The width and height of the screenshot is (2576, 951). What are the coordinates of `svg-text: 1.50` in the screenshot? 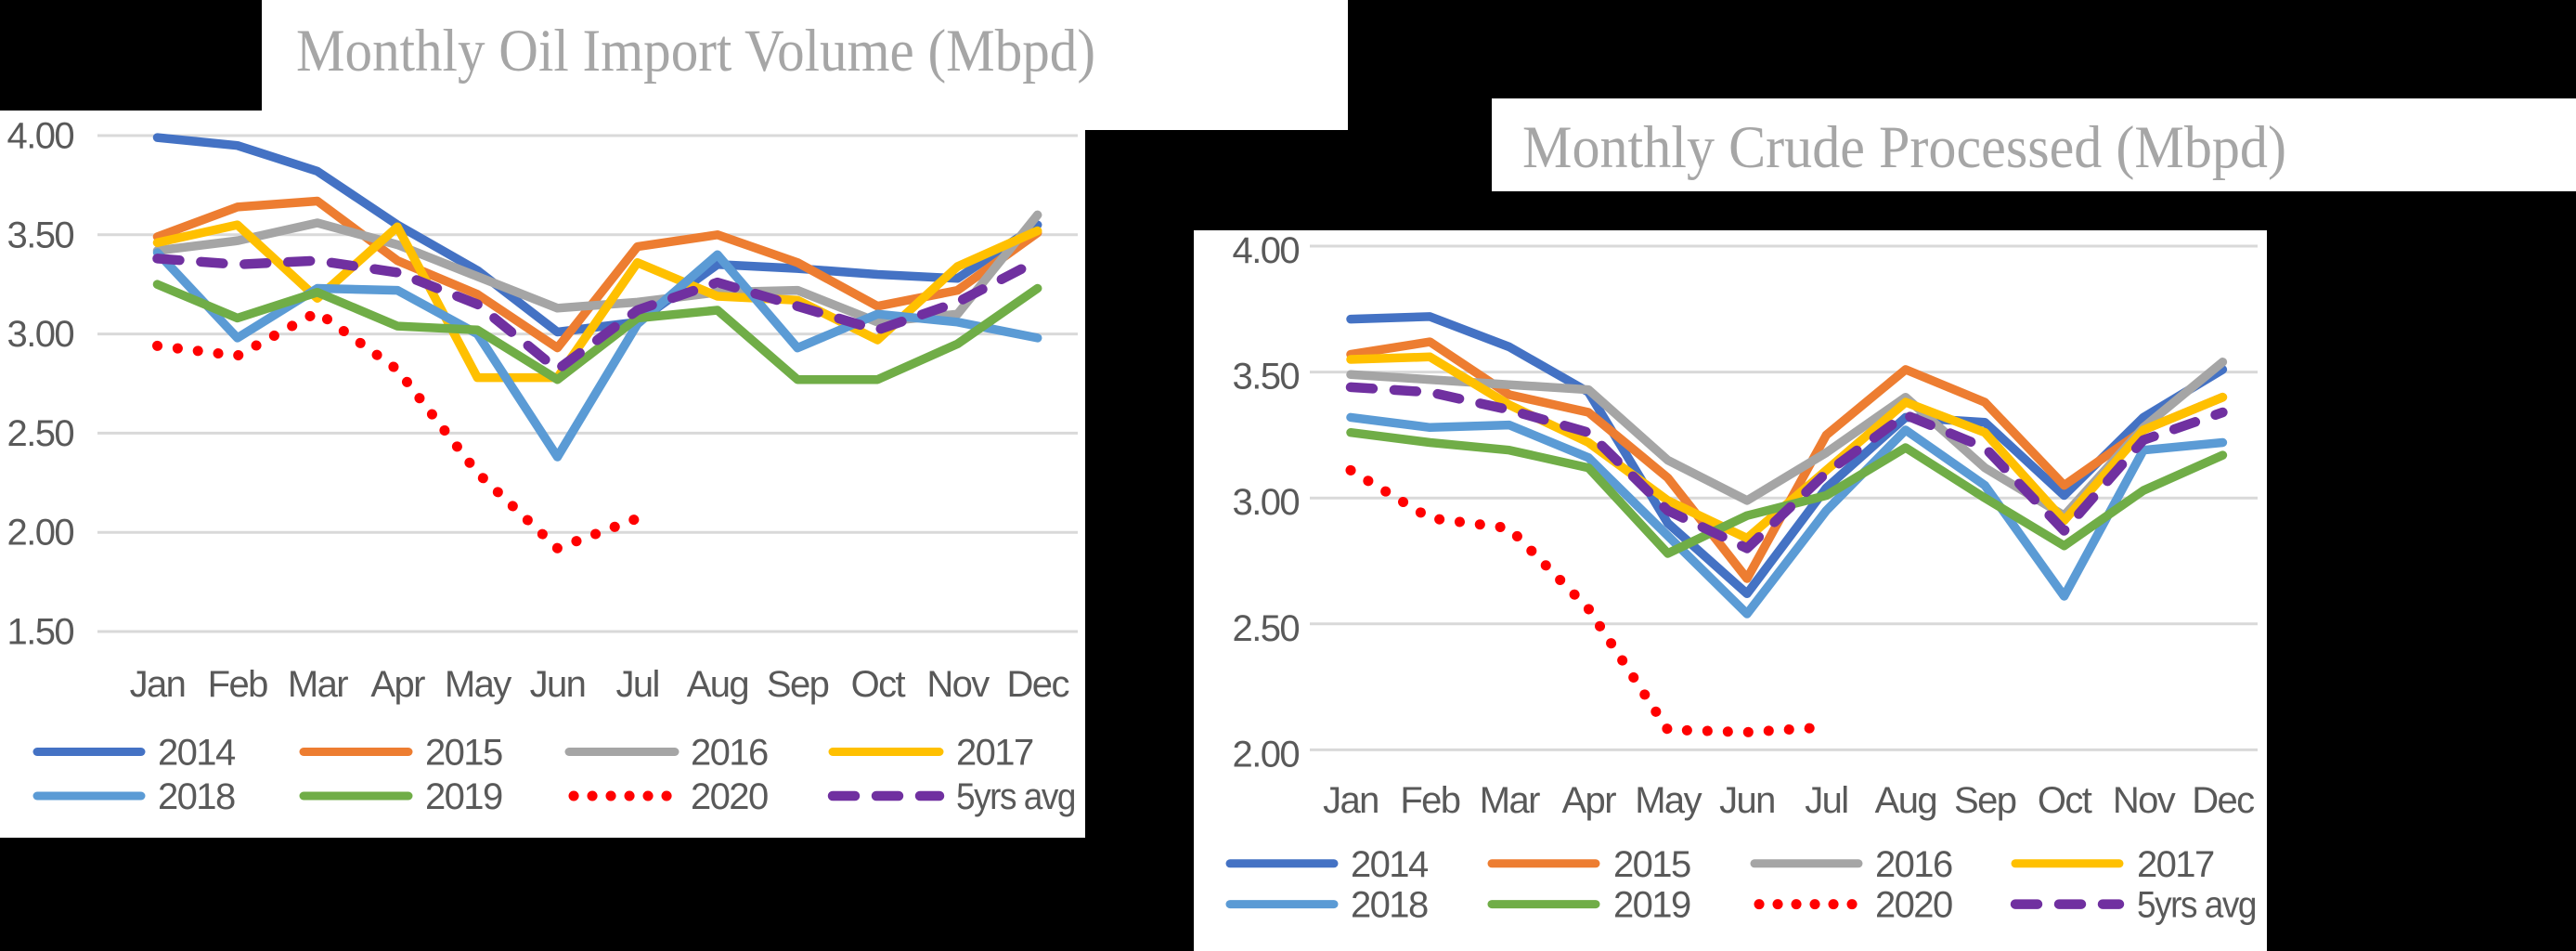 It's located at (40, 632).